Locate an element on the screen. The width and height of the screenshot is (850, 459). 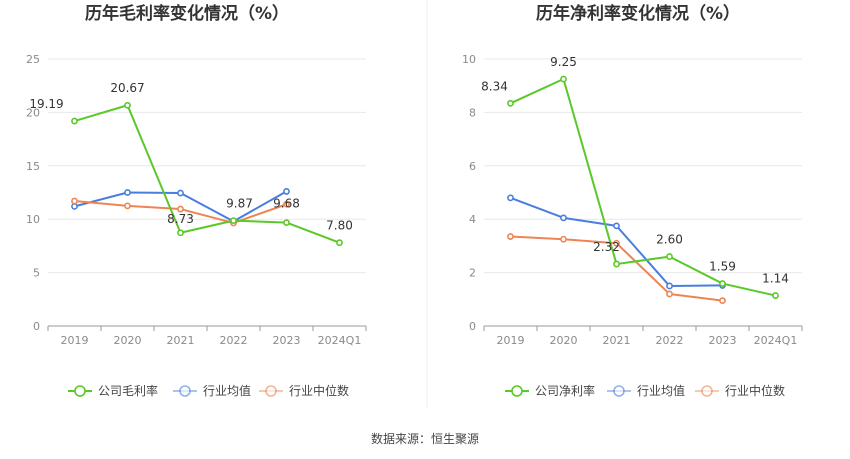
y-tick-label: 4 is located at coordinates (472, 219).